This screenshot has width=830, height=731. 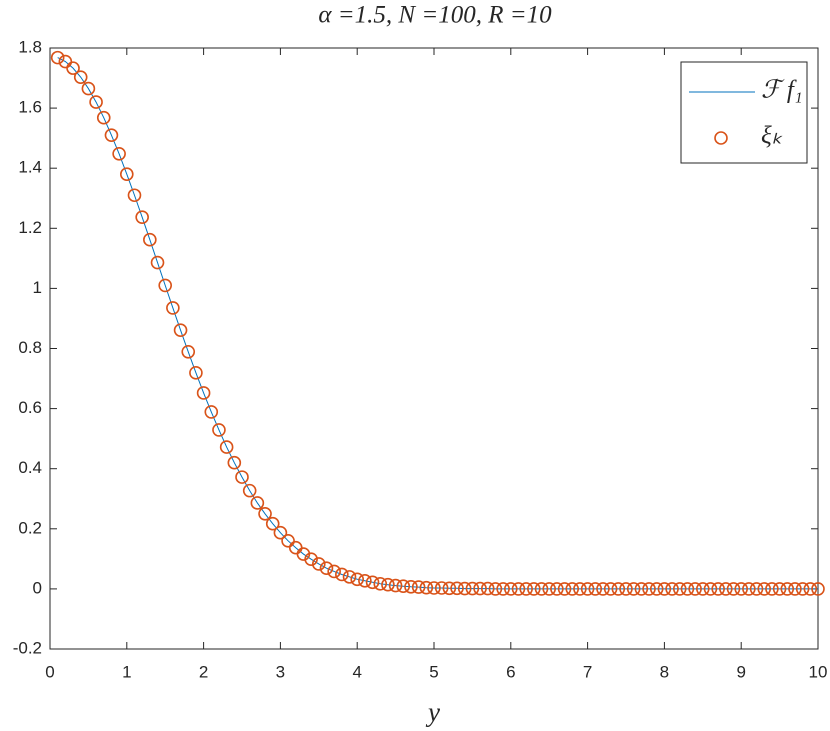 What do you see at coordinates (772, 136) in the screenshot?
I see `legend-label: ξₖ` at bounding box center [772, 136].